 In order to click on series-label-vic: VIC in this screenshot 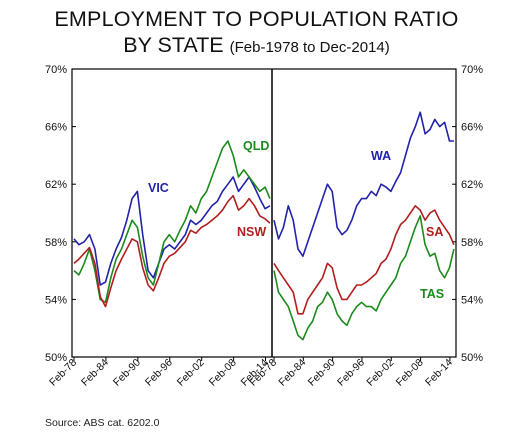, I will do `click(158, 188)`.